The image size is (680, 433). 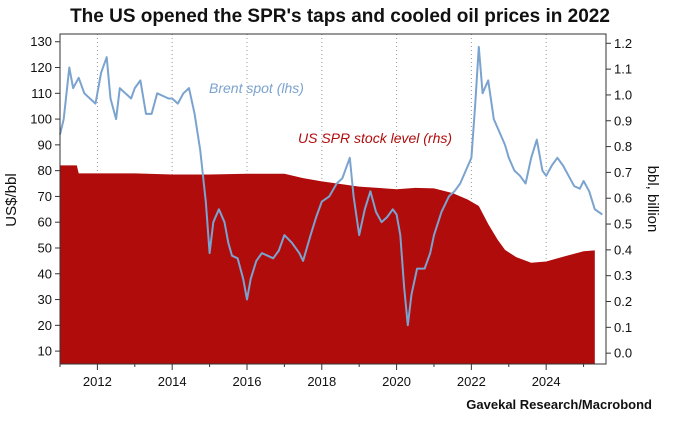 What do you see at coordinates (623, 120) in the screenshot?
I see `y-right-tick-label-9: 0.9` at bounding box center [623, 120].